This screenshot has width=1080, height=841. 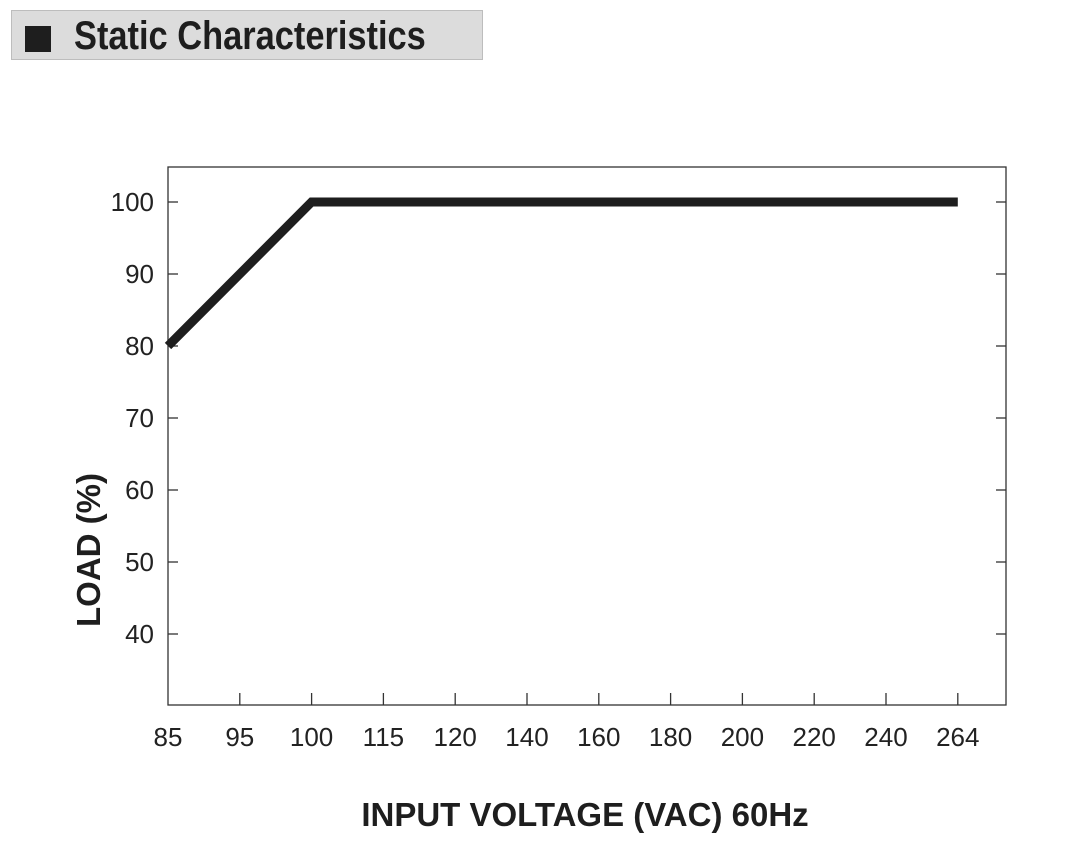 I want to click on x-tick-label: 220, so click(x=814, y=737).